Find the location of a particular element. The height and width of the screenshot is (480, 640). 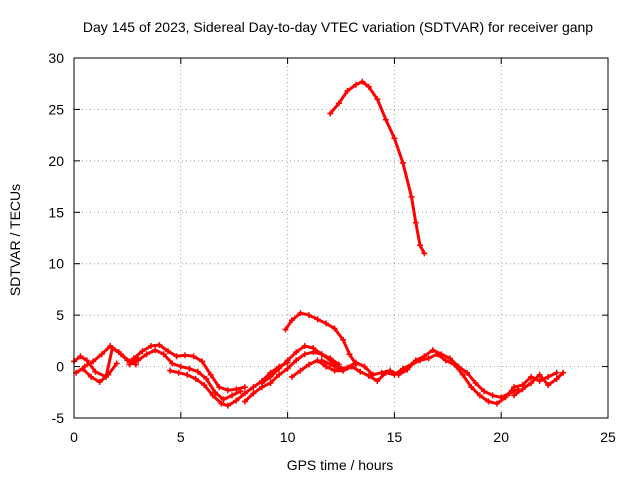

y-tick-label: 20 is located at coordinates (56, 161).